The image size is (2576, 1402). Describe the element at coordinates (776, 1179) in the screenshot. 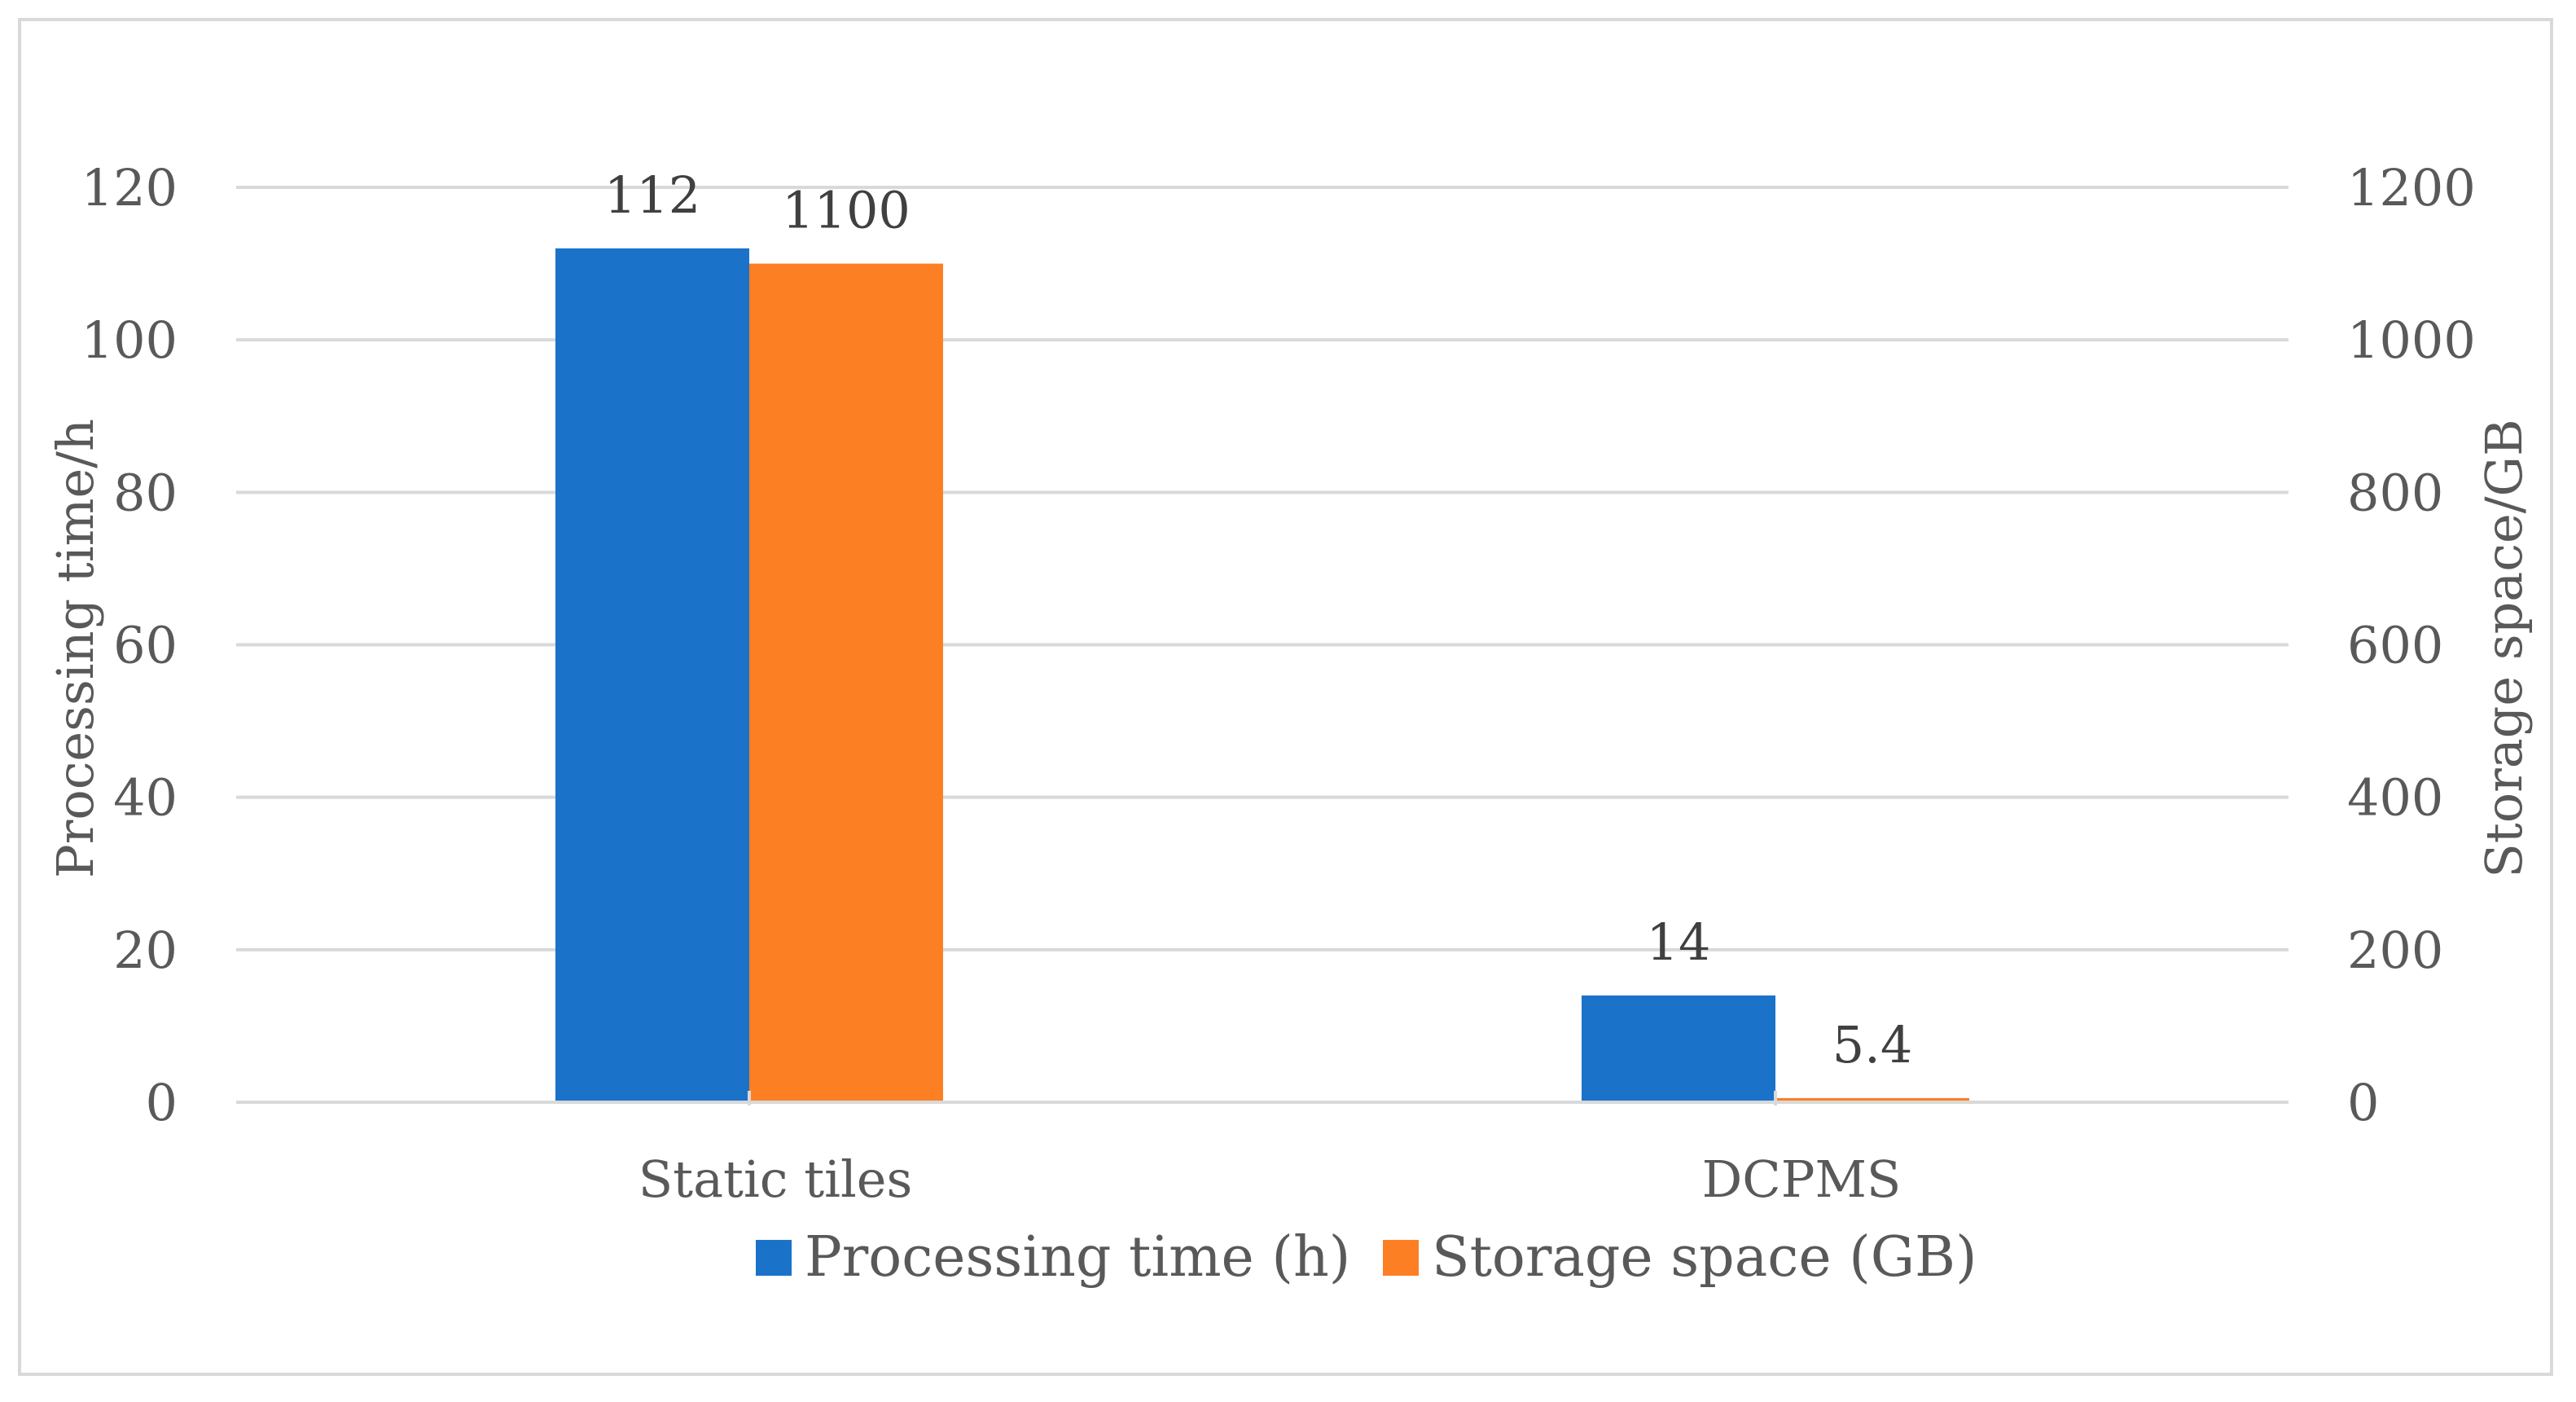

I see `x-tick-label: Static tiles` at that location.